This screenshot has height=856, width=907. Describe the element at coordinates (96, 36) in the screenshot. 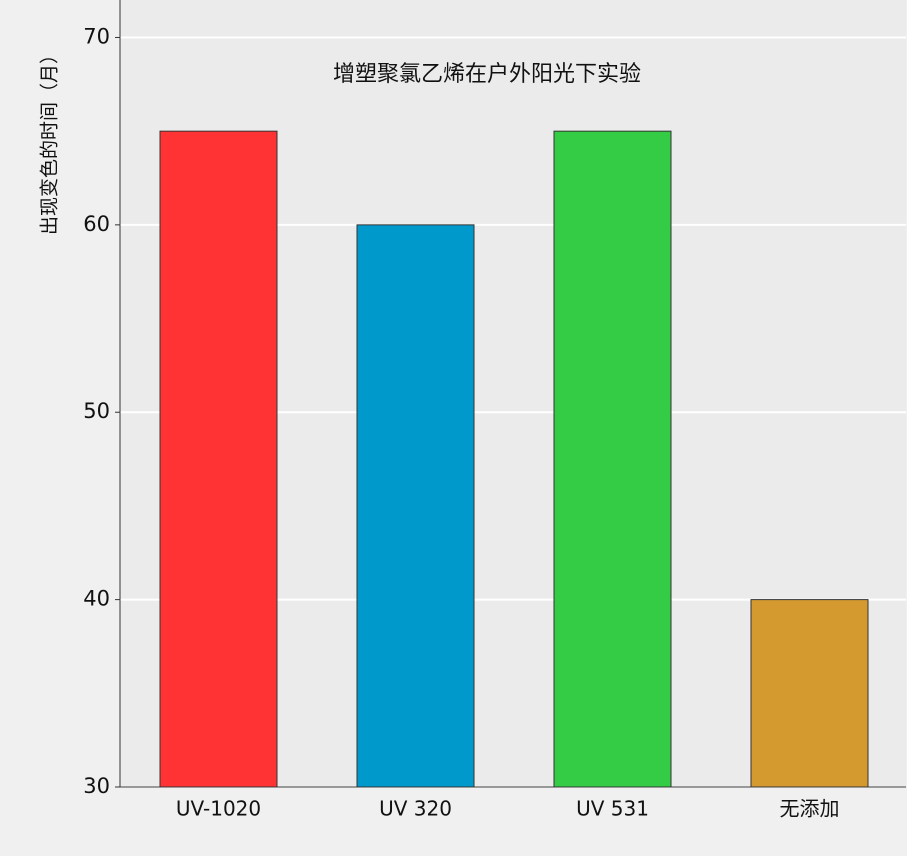

I see `y-tick-label: 70` at that location.